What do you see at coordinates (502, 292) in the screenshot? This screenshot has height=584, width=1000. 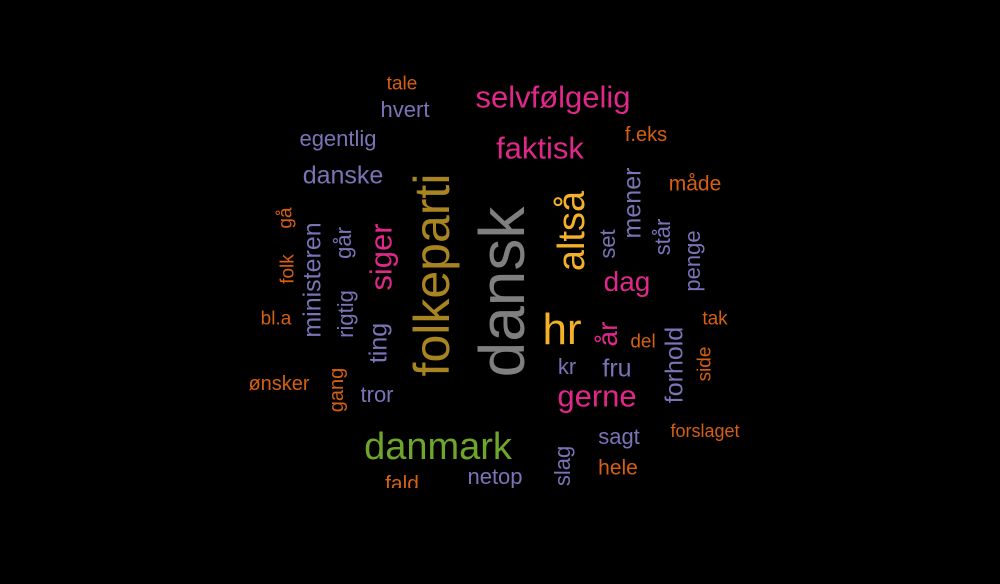 I see `word-dansk: dansk` at bounding box center [502, 292].